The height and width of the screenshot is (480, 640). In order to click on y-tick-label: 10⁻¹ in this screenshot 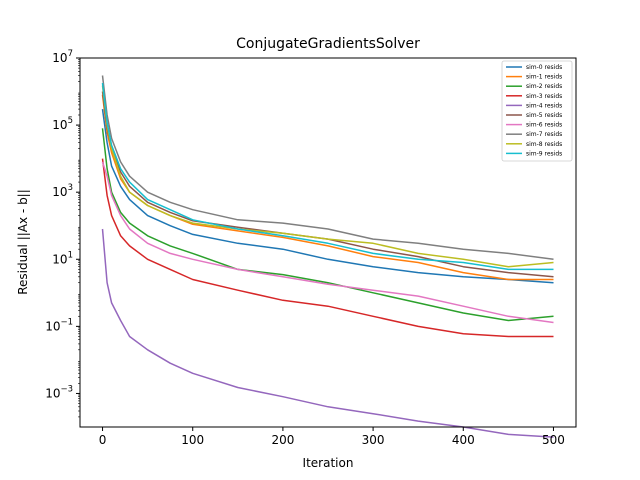, I will do `click(59, 325)`.